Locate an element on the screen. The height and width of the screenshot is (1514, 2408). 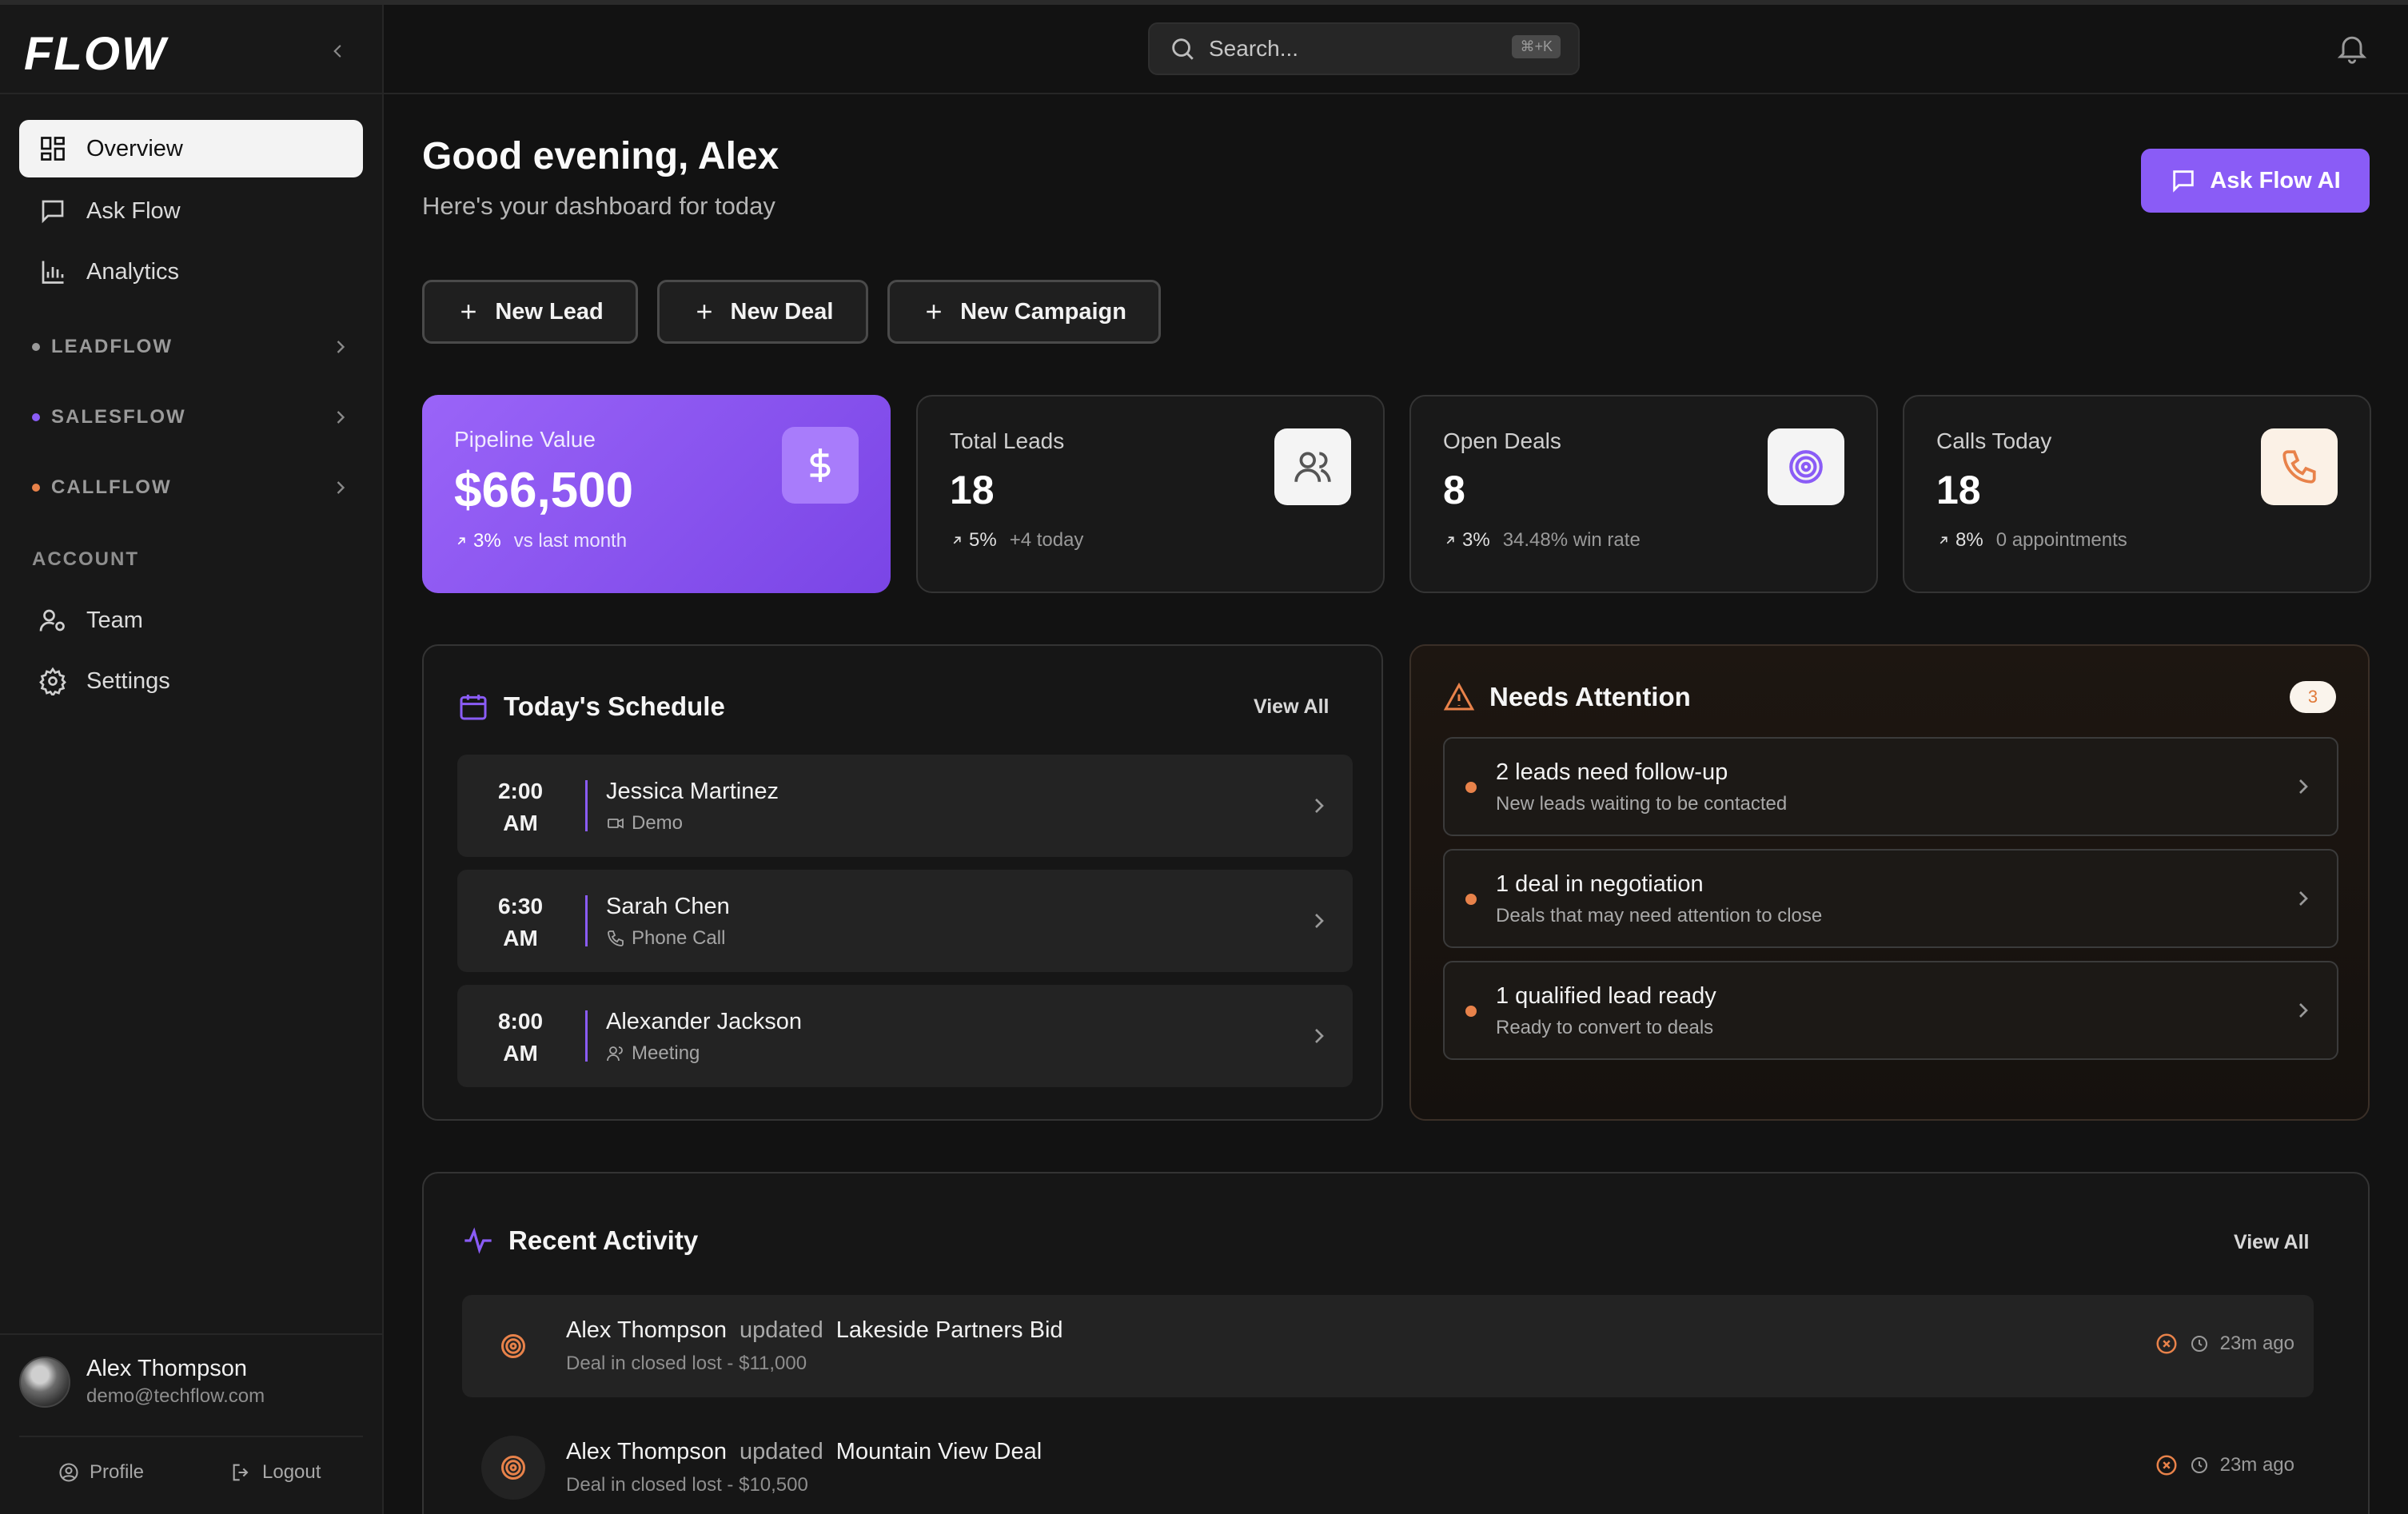
stat-label: Calls Today is located at coordinates (1994, 440).